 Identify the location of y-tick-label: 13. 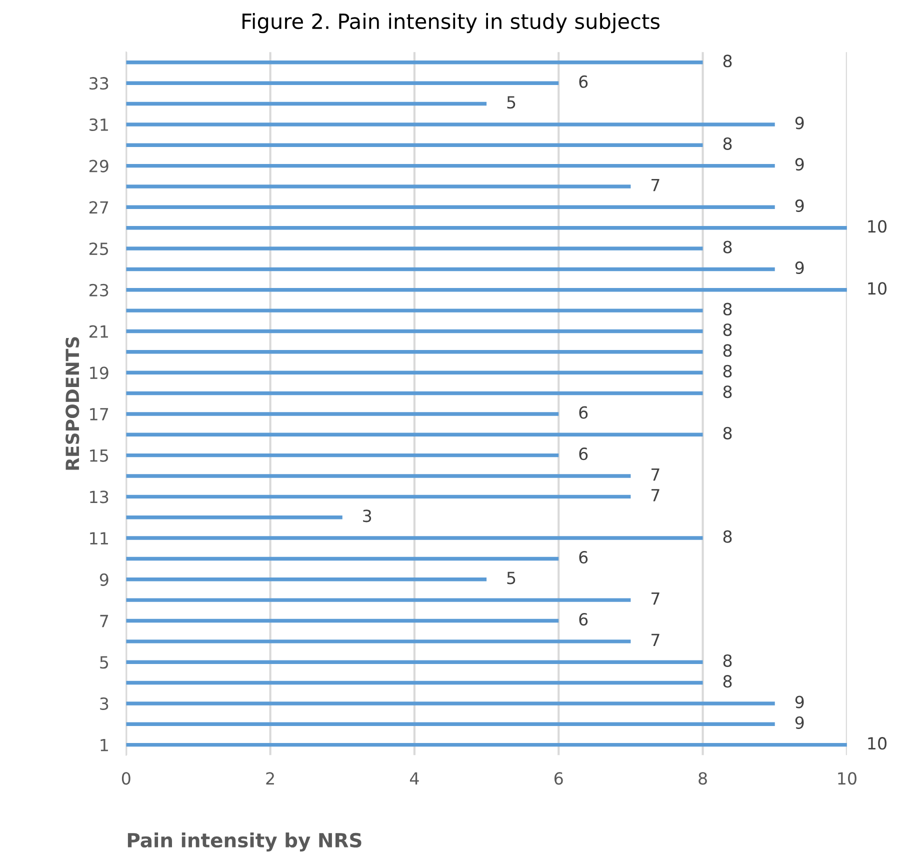
(99, 497).